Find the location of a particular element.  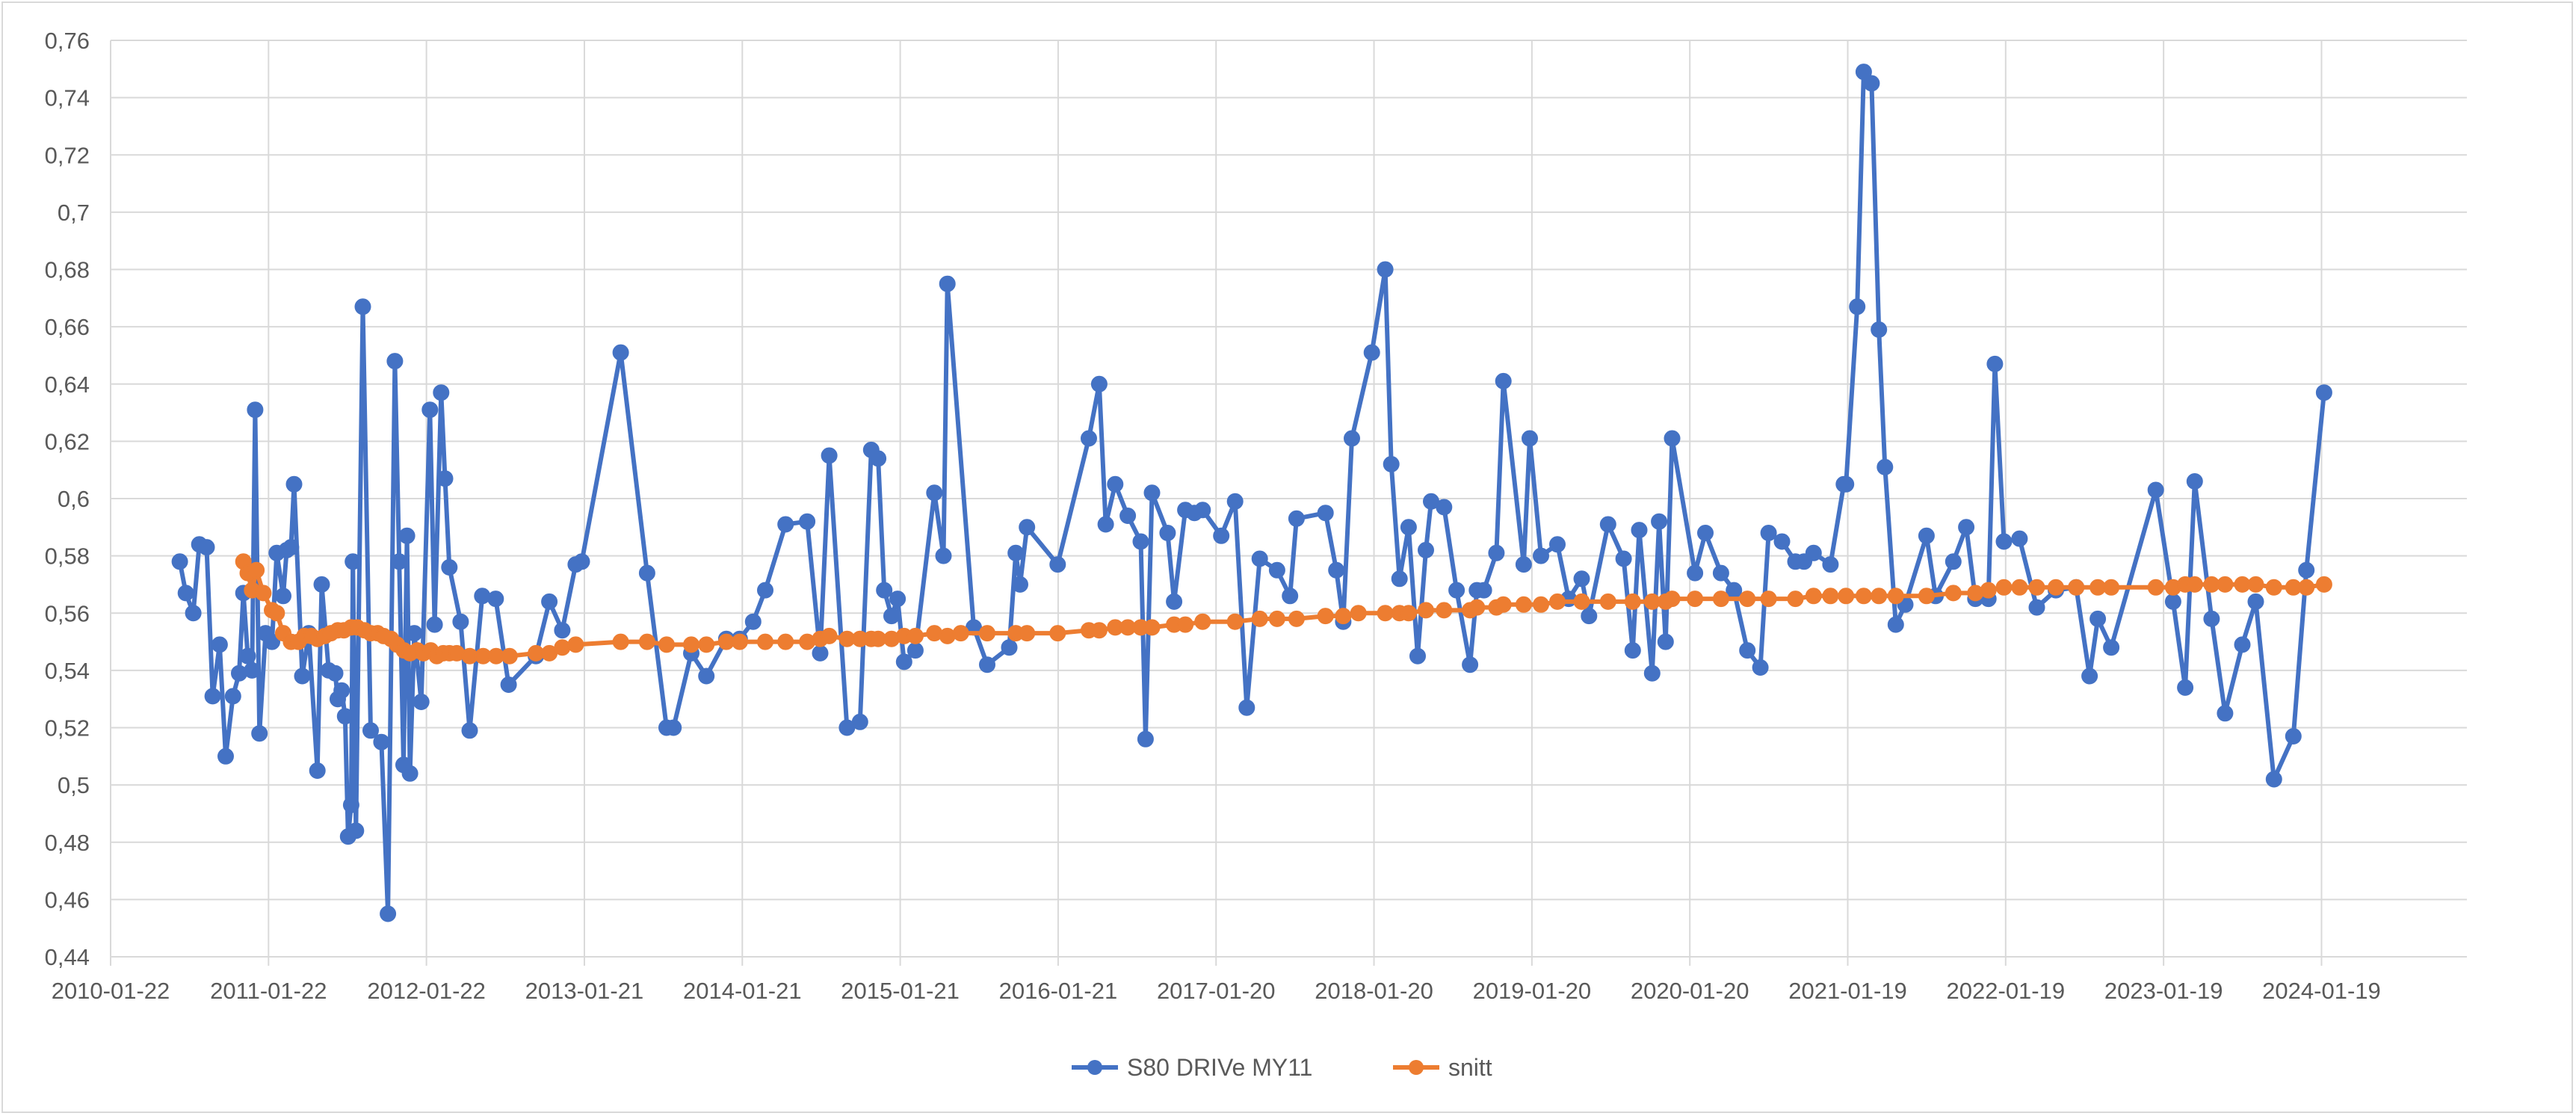

series-snitt is located at coordinates (1283, 609).